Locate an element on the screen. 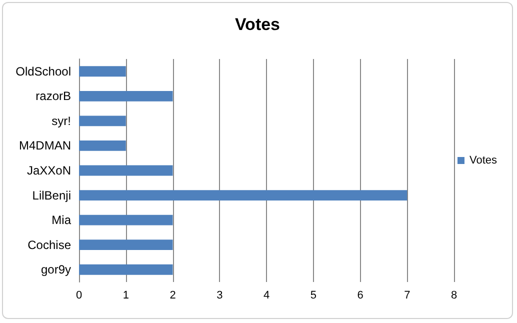 The width and height of the screenshot is (517, 323). y-tick-label: Cochise is located at coordinates (50, 245).